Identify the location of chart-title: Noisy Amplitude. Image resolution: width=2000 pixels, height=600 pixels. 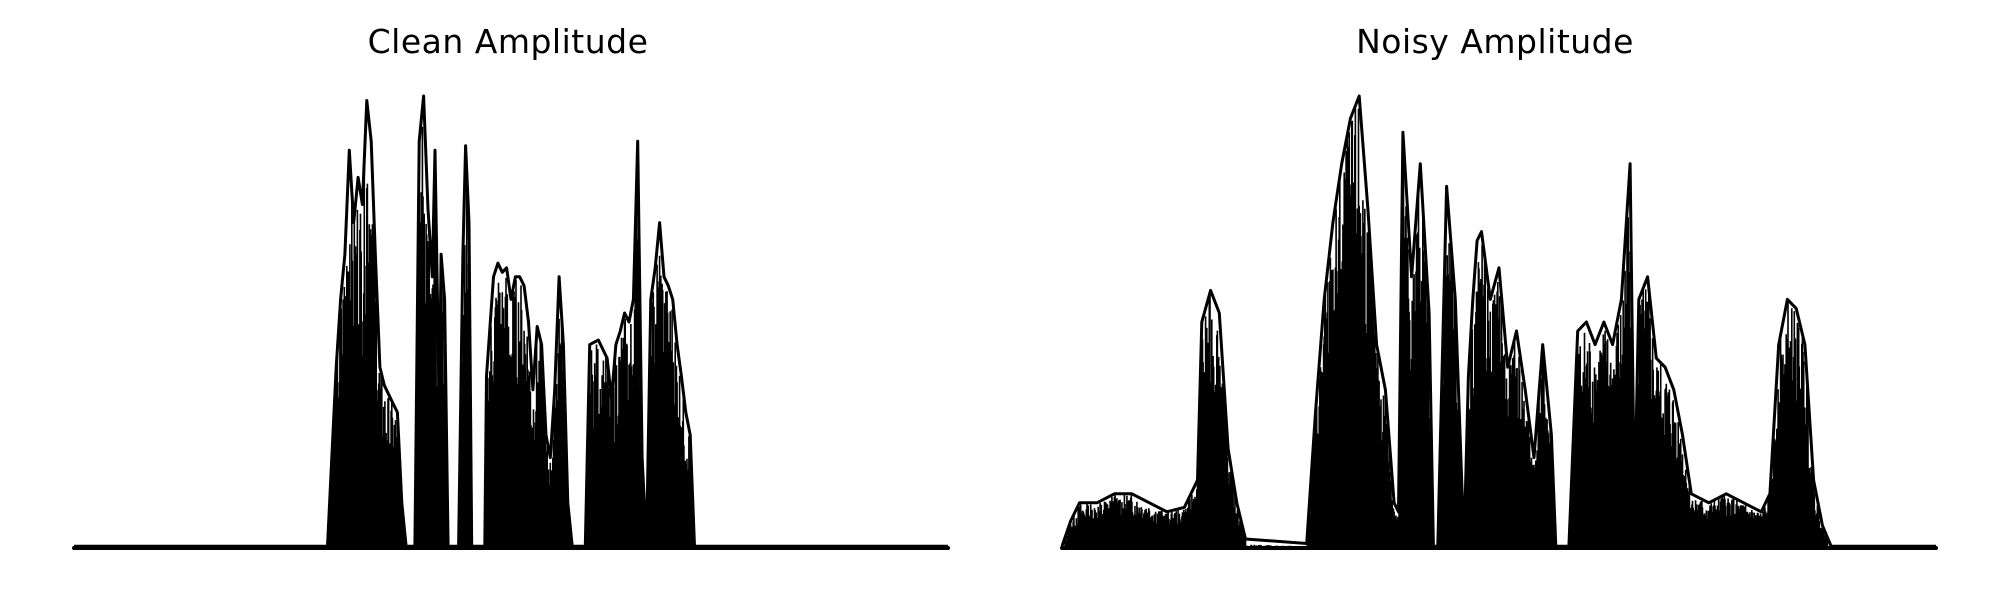
(1495, 41).